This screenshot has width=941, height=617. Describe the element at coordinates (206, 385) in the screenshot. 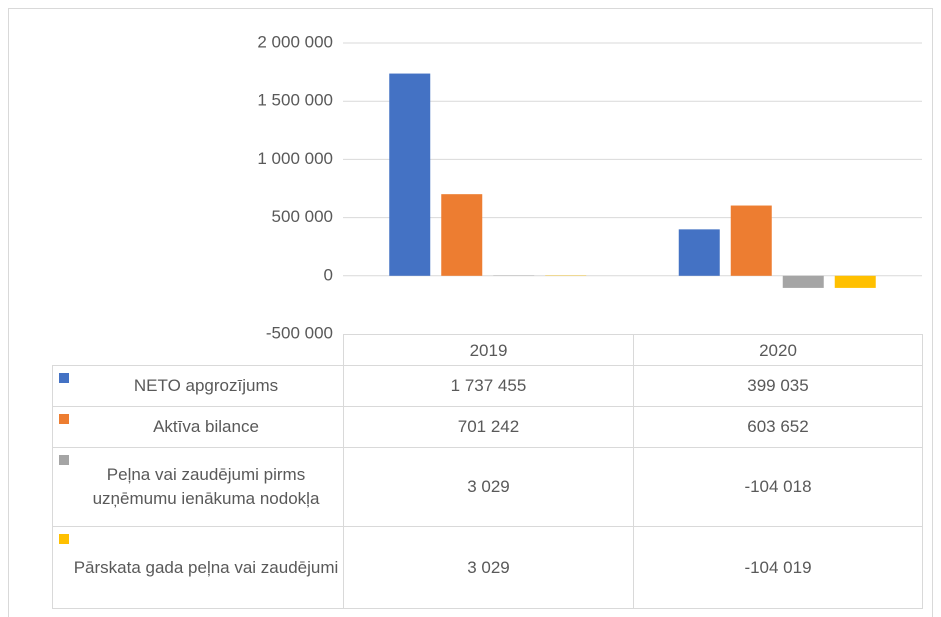

I see `legend-label: NETO apgrozījums` at that location.